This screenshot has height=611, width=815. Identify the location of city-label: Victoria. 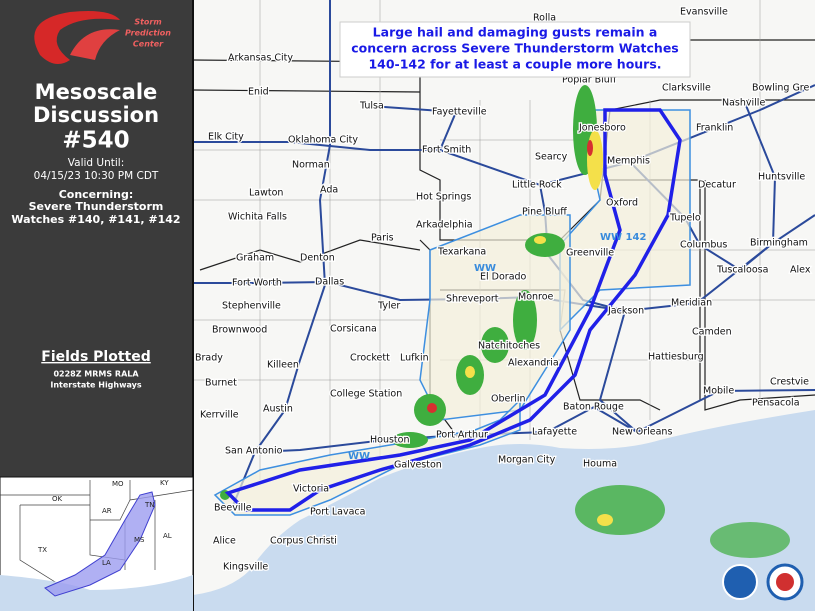
(311, 489).